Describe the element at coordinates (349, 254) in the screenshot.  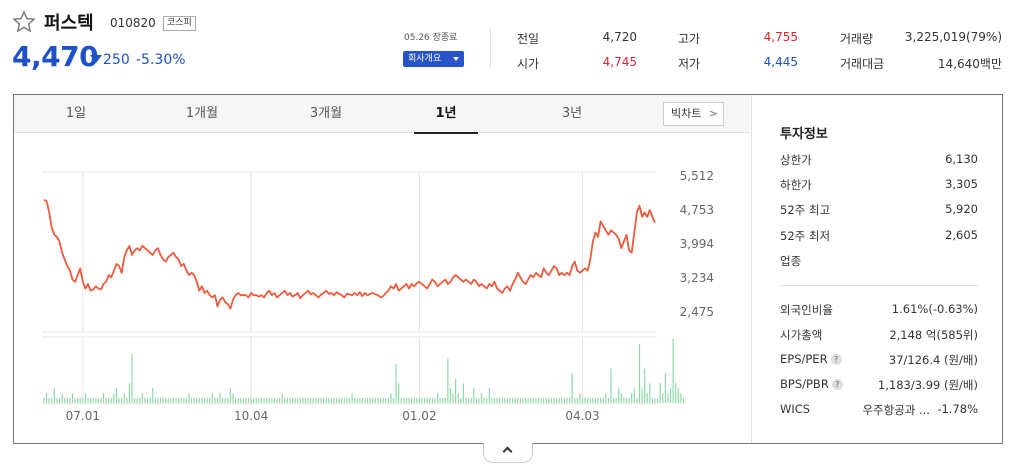
I see `price-line` at that location.